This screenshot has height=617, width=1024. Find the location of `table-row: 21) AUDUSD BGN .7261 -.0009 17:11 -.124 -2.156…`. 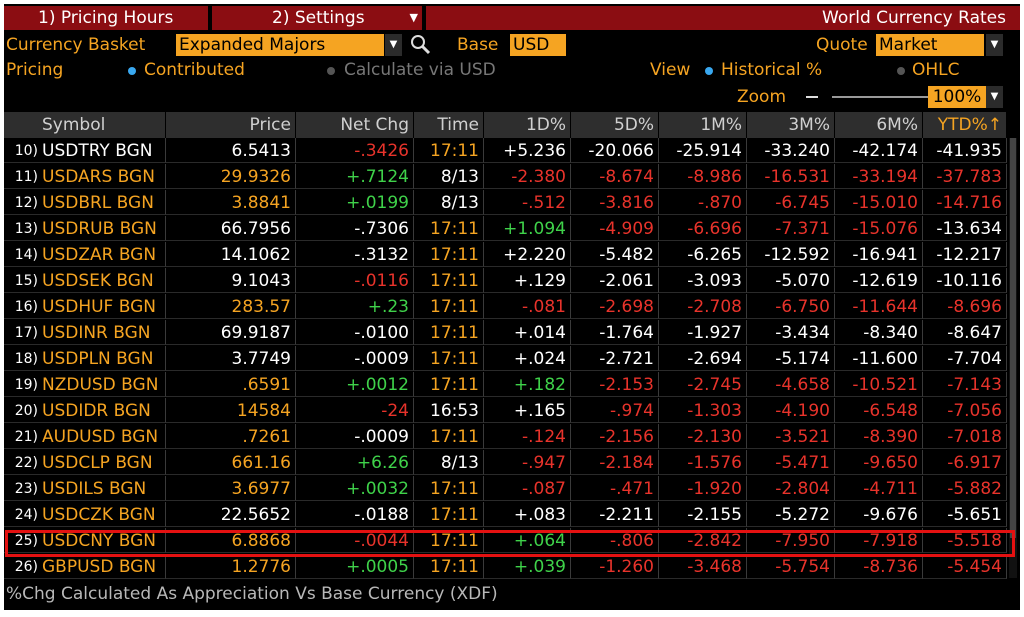

table-row: 21) AUDUSD BGN .7261 -.0009 17:11 -.124 -2.156… is located at coordinates (505, 437).